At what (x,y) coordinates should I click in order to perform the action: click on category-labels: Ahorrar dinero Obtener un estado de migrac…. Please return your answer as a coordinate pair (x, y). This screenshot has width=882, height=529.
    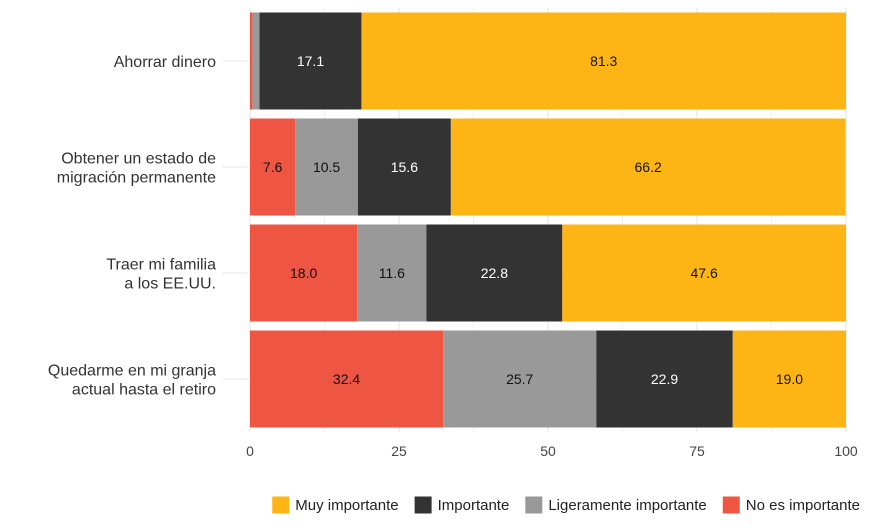
    Looking at the image, I should click on (132, 226).